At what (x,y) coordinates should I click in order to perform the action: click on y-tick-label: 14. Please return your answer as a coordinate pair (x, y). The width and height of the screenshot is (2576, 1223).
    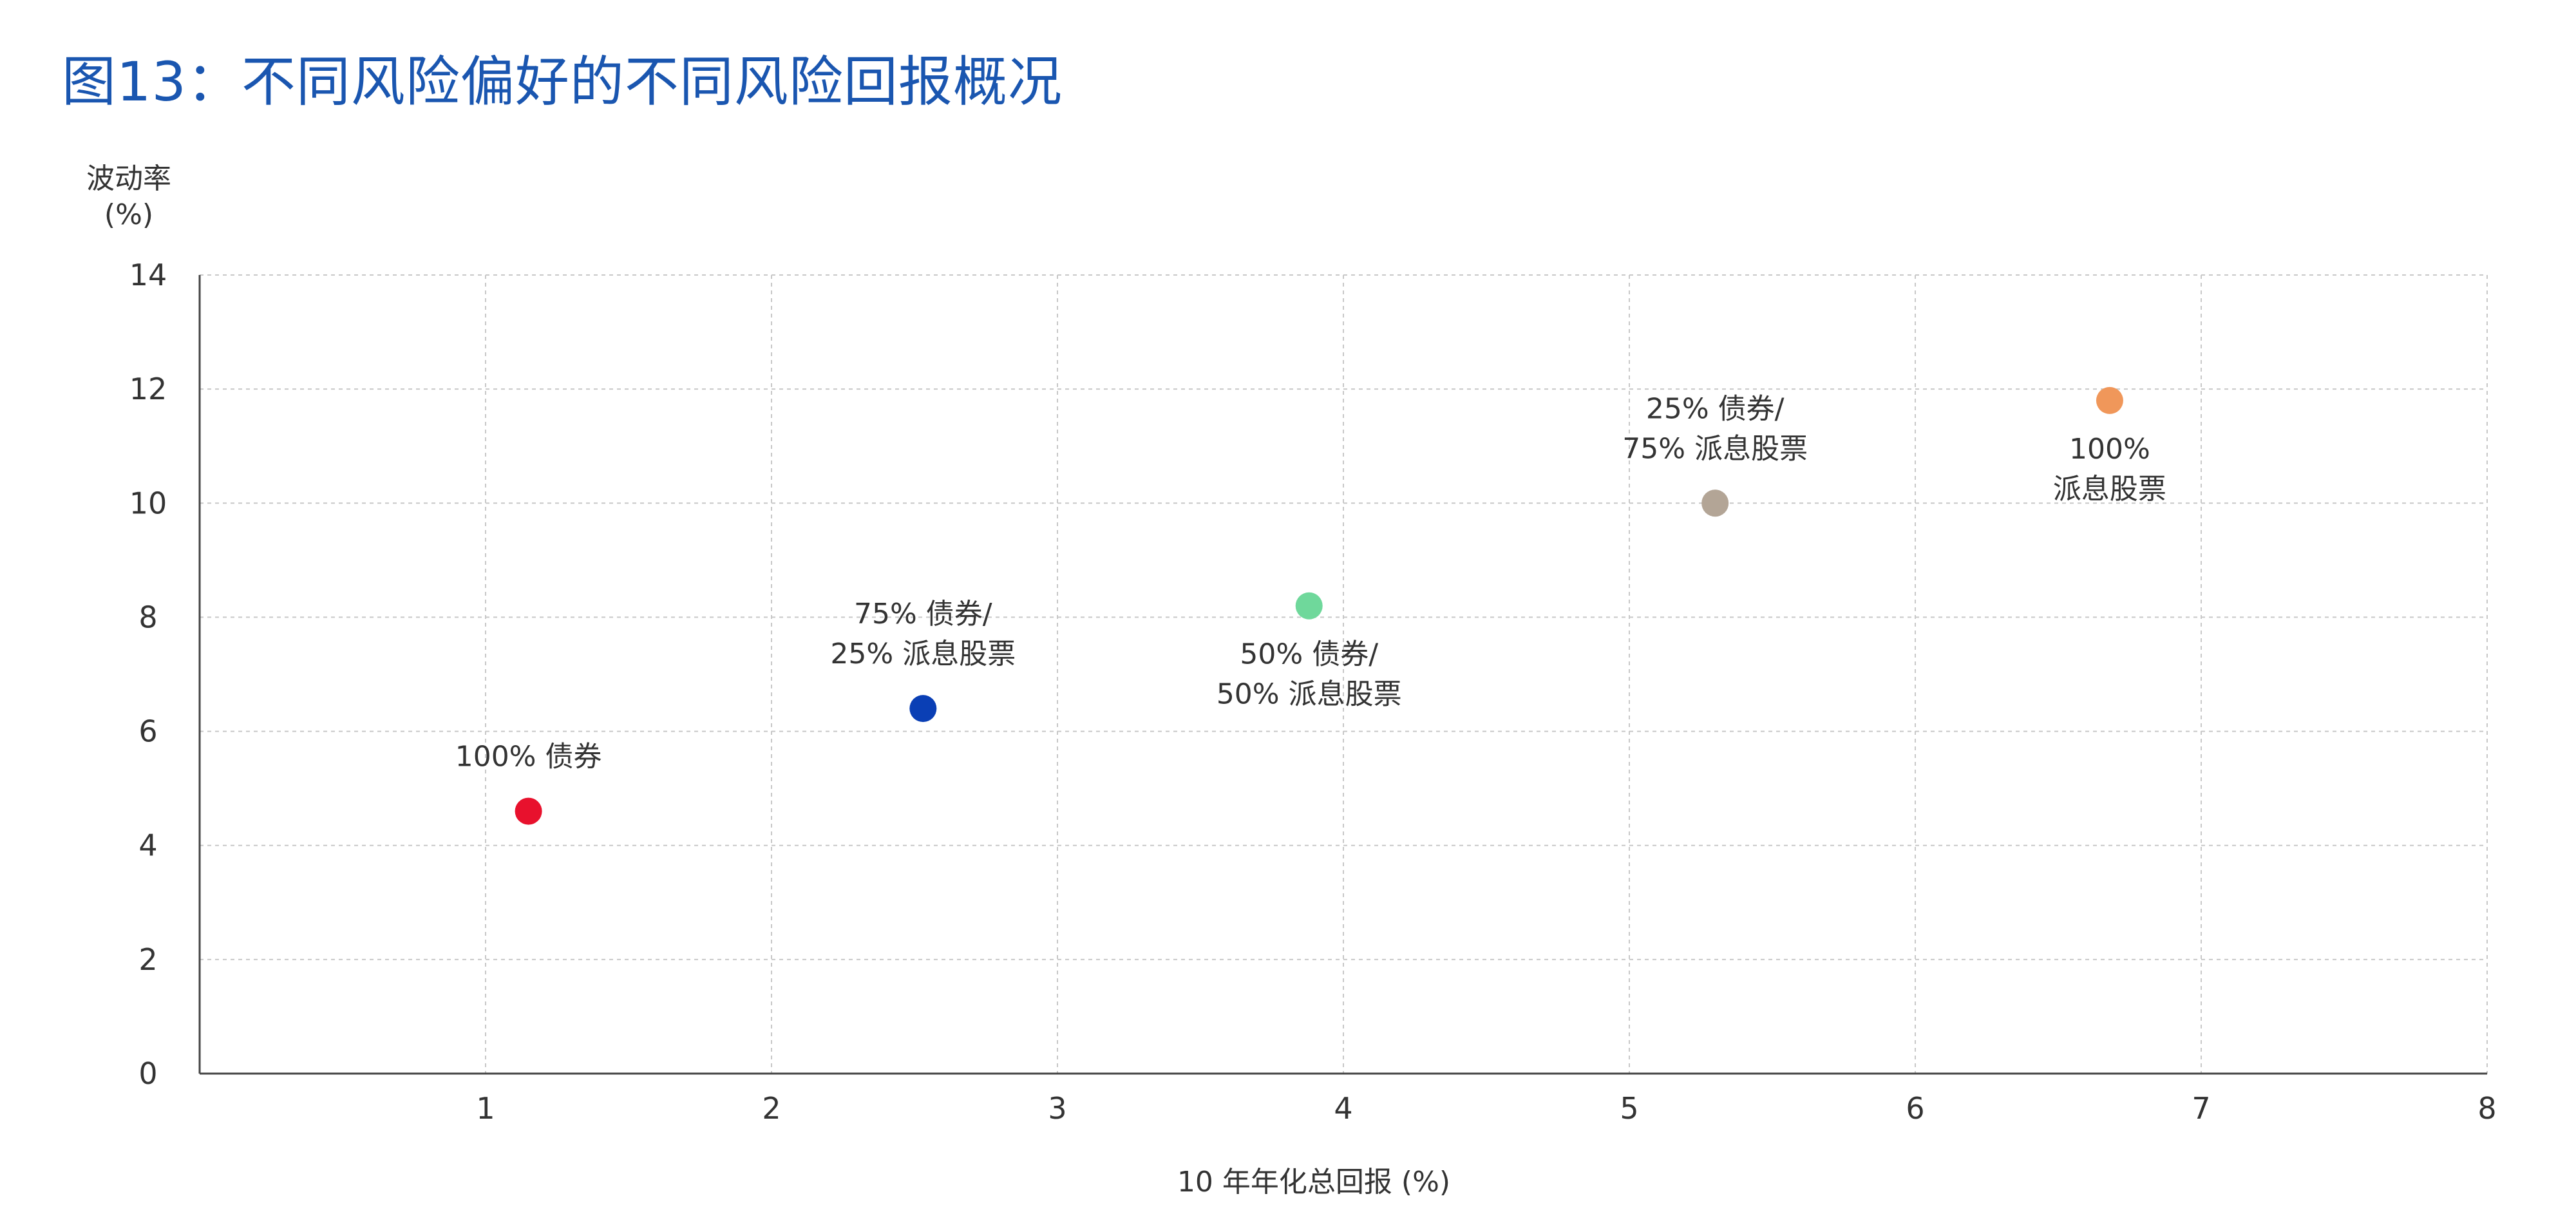
    Looking at the image, I should click on (148, 275).